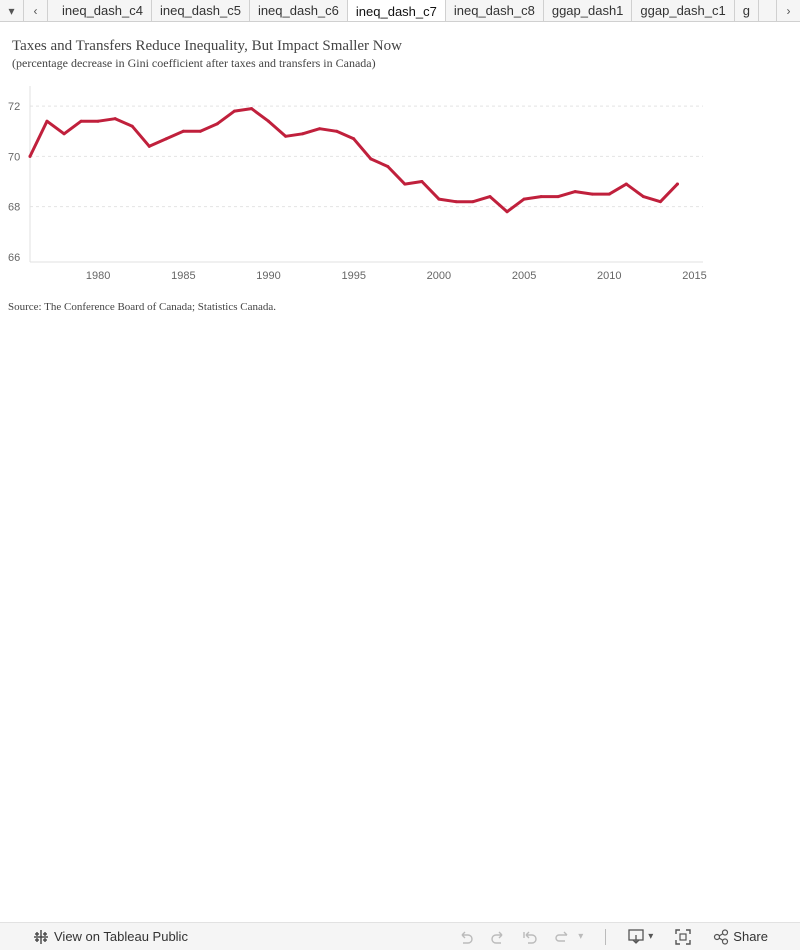  Describe the element at coordinates (268, 276) in the screenshot. I see `x-tick-label: 1990` at that location.